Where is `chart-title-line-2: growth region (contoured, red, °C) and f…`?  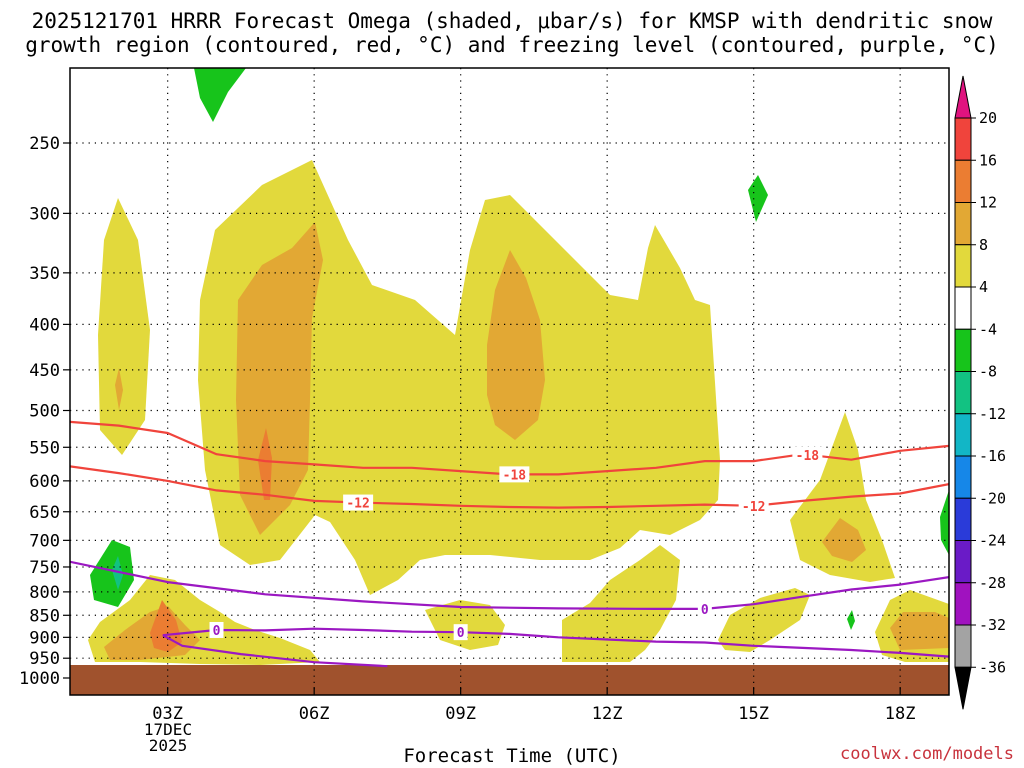
chart-title-line-2: growth region (contoured, red, °C) and f… is located at coordinates (512, 45).